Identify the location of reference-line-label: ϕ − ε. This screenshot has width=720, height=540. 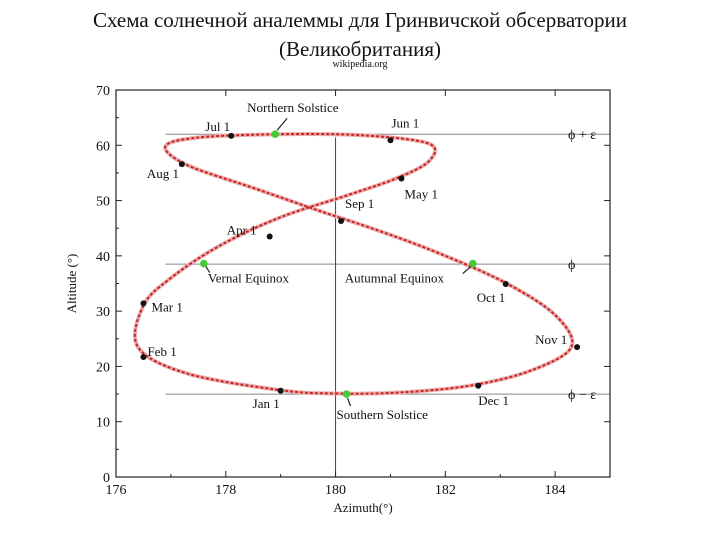
(582, 395).